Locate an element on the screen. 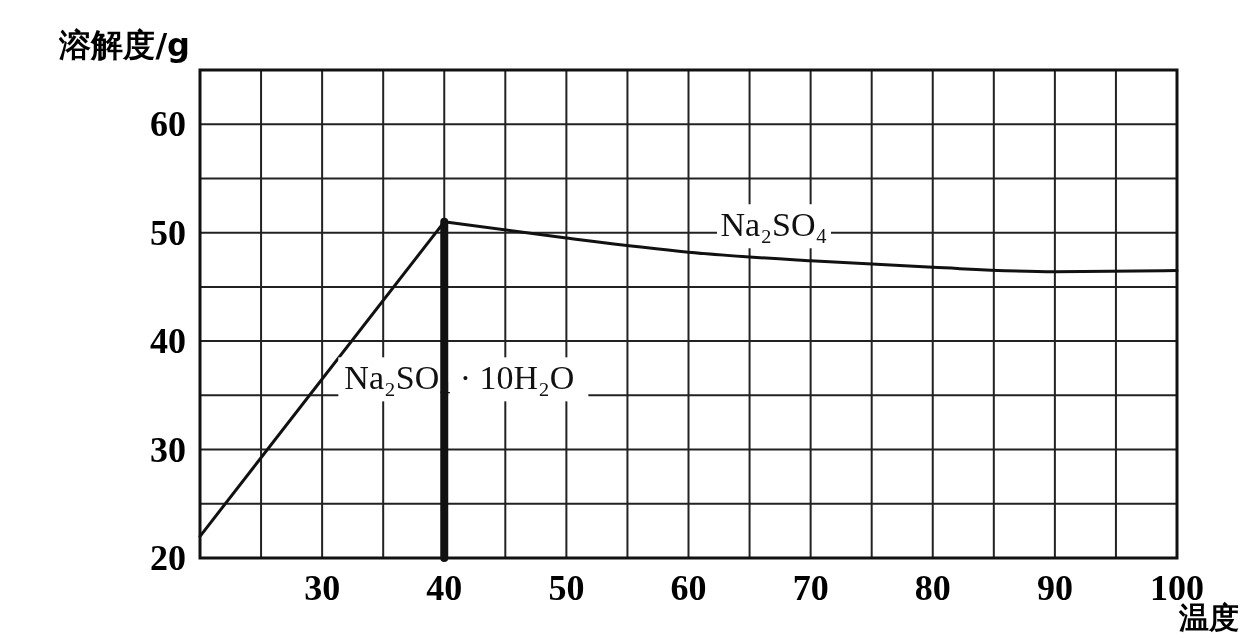 This screenshot has width=1247, height=638. x-tick-label: 50 is located at coordinates (566, 588).